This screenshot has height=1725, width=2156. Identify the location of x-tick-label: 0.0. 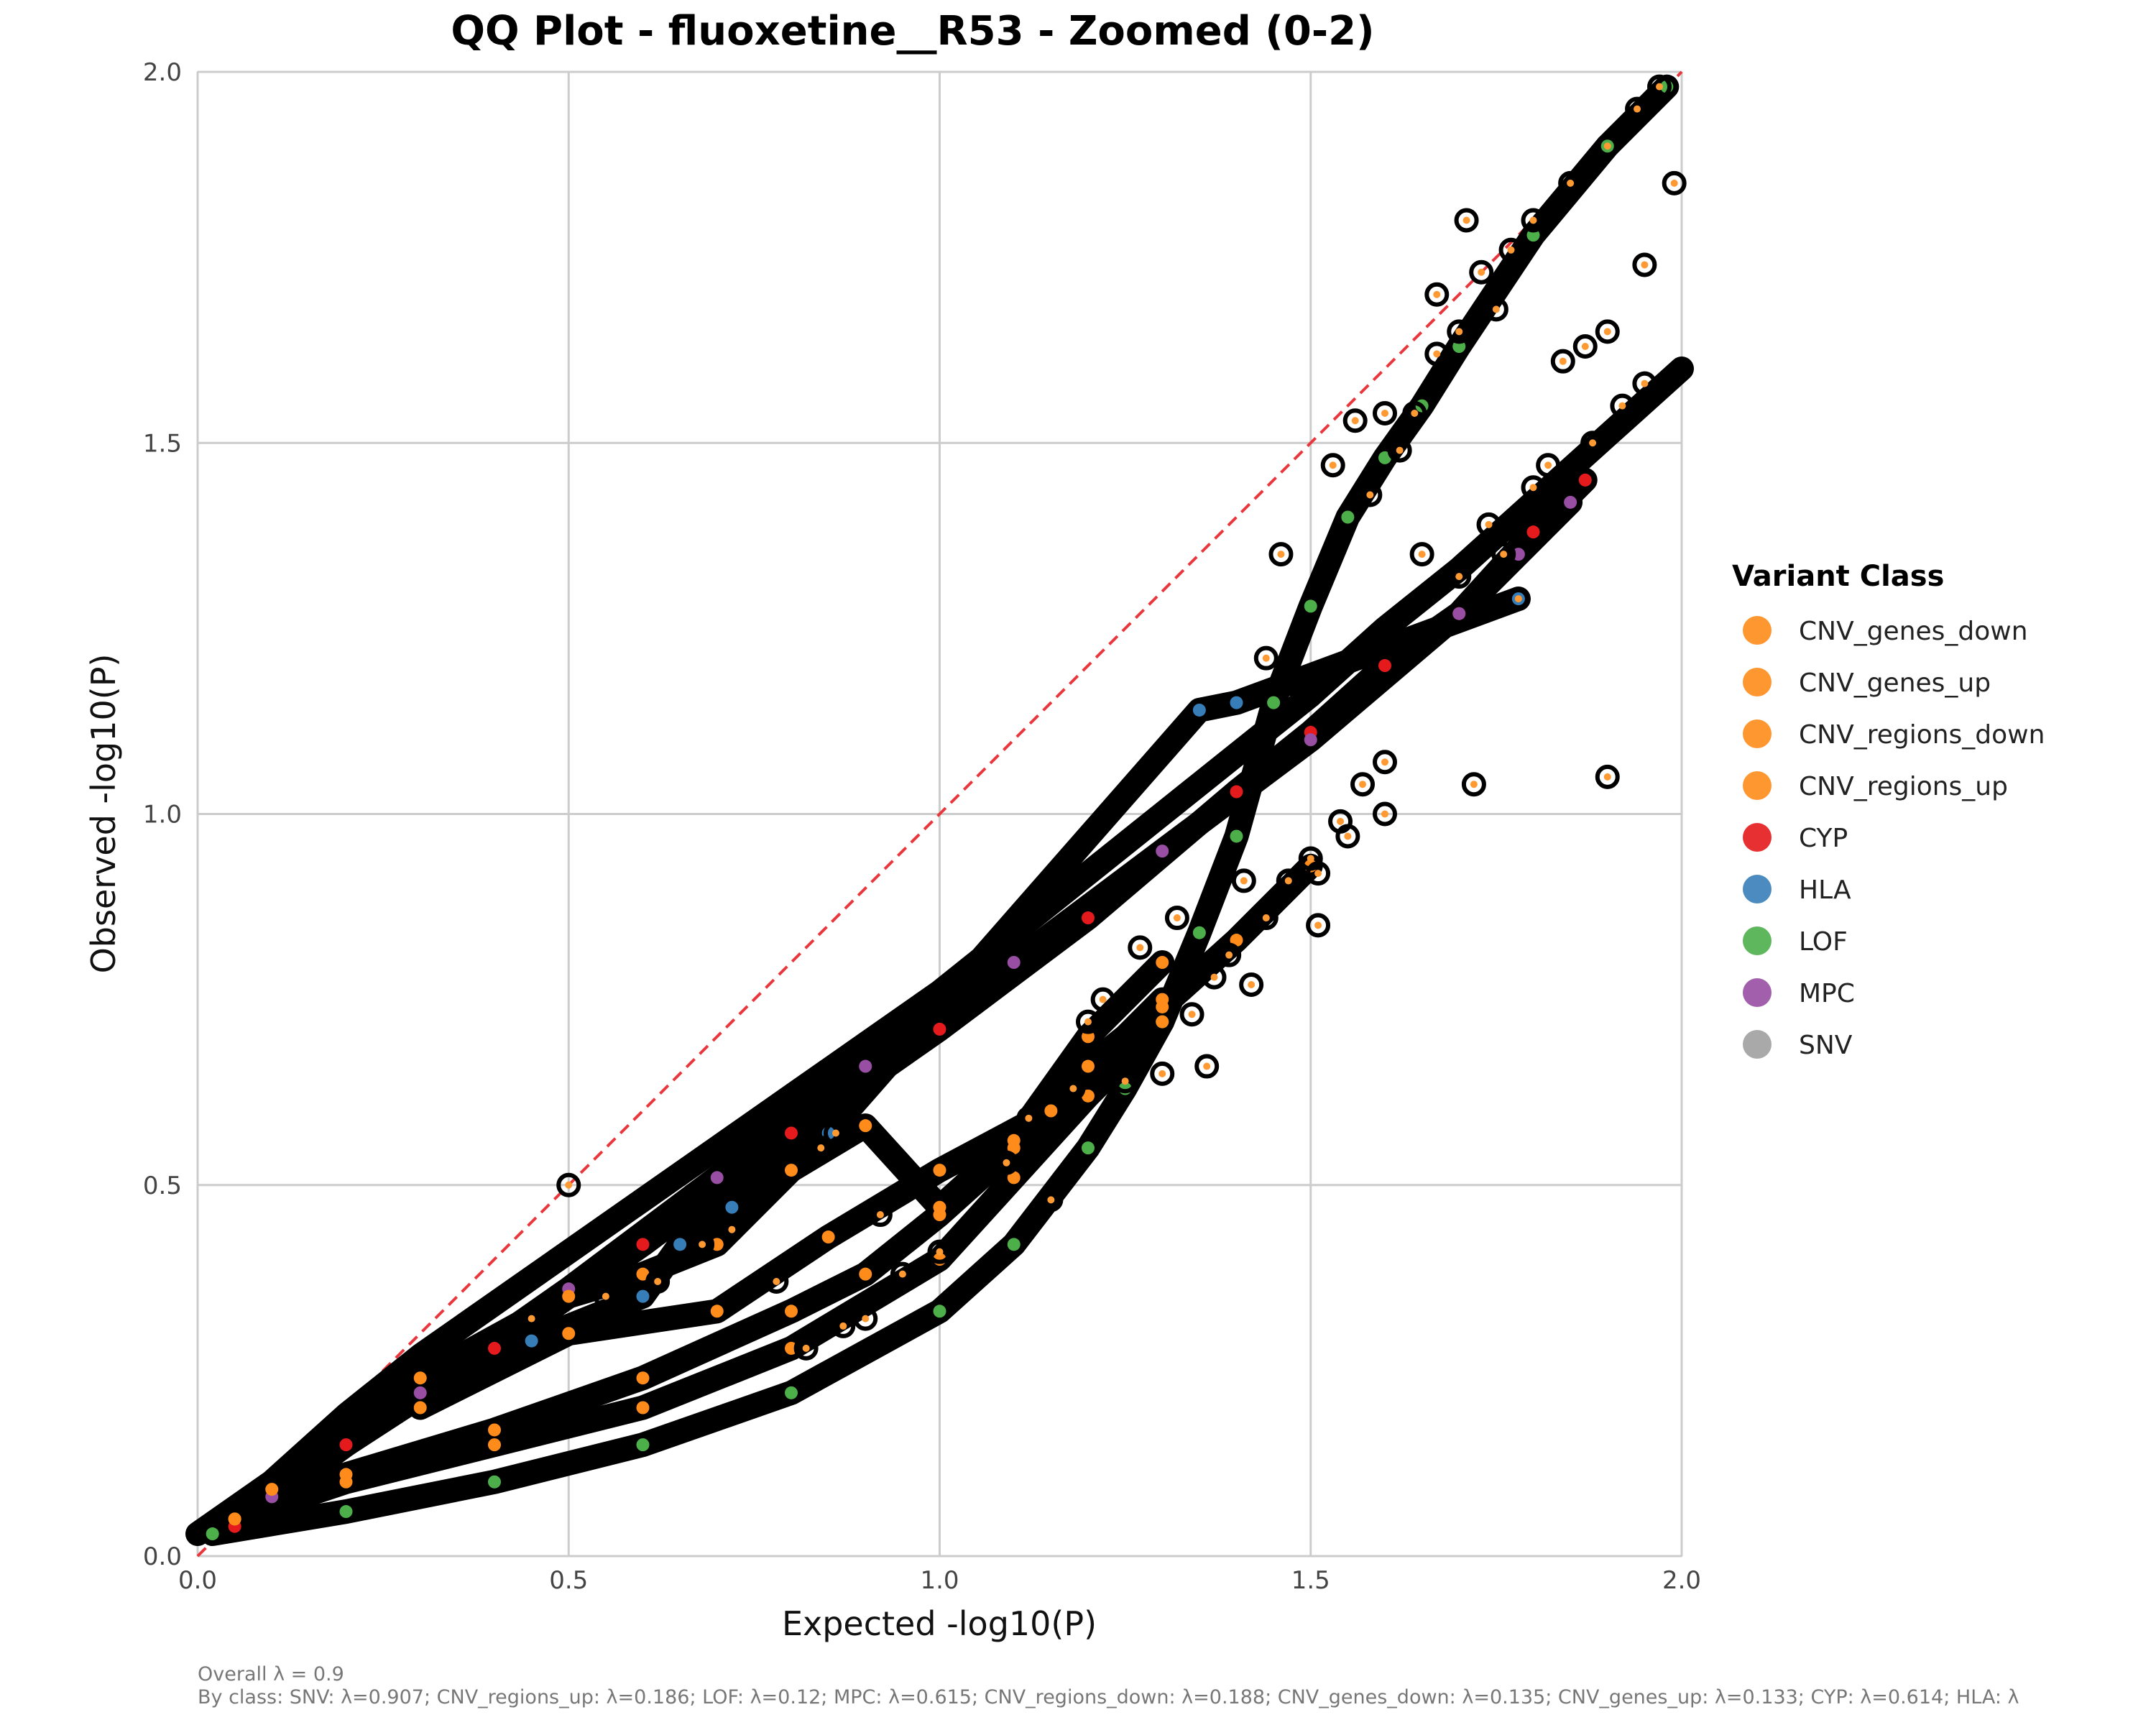
(198, 1580).